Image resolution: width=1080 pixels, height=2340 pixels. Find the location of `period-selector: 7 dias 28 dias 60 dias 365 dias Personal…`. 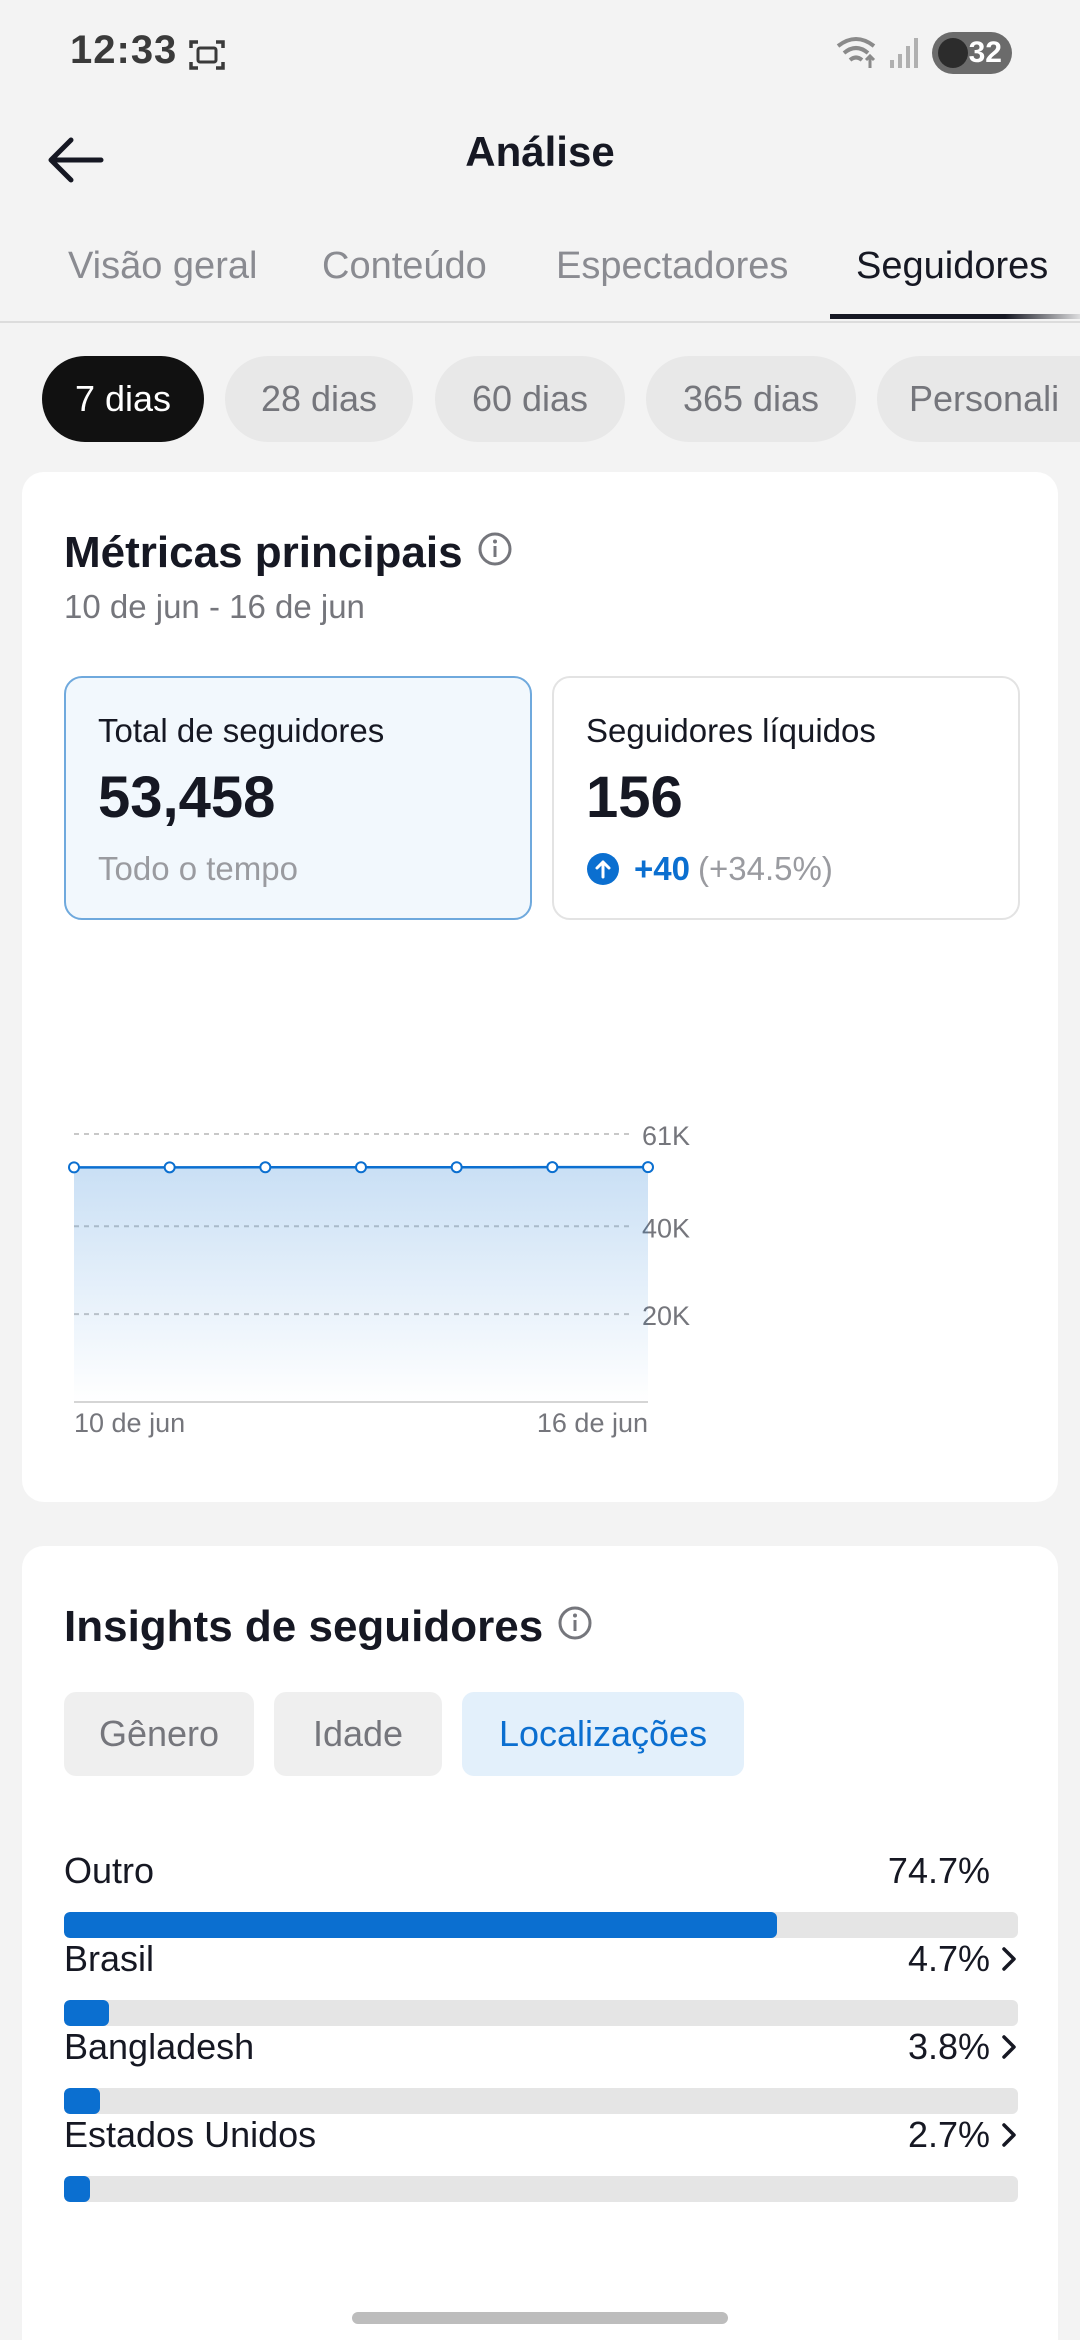

period-selector: 7 dias 28 dias 60 dias 365 dias Personal… is located at coordinates (540, 399).